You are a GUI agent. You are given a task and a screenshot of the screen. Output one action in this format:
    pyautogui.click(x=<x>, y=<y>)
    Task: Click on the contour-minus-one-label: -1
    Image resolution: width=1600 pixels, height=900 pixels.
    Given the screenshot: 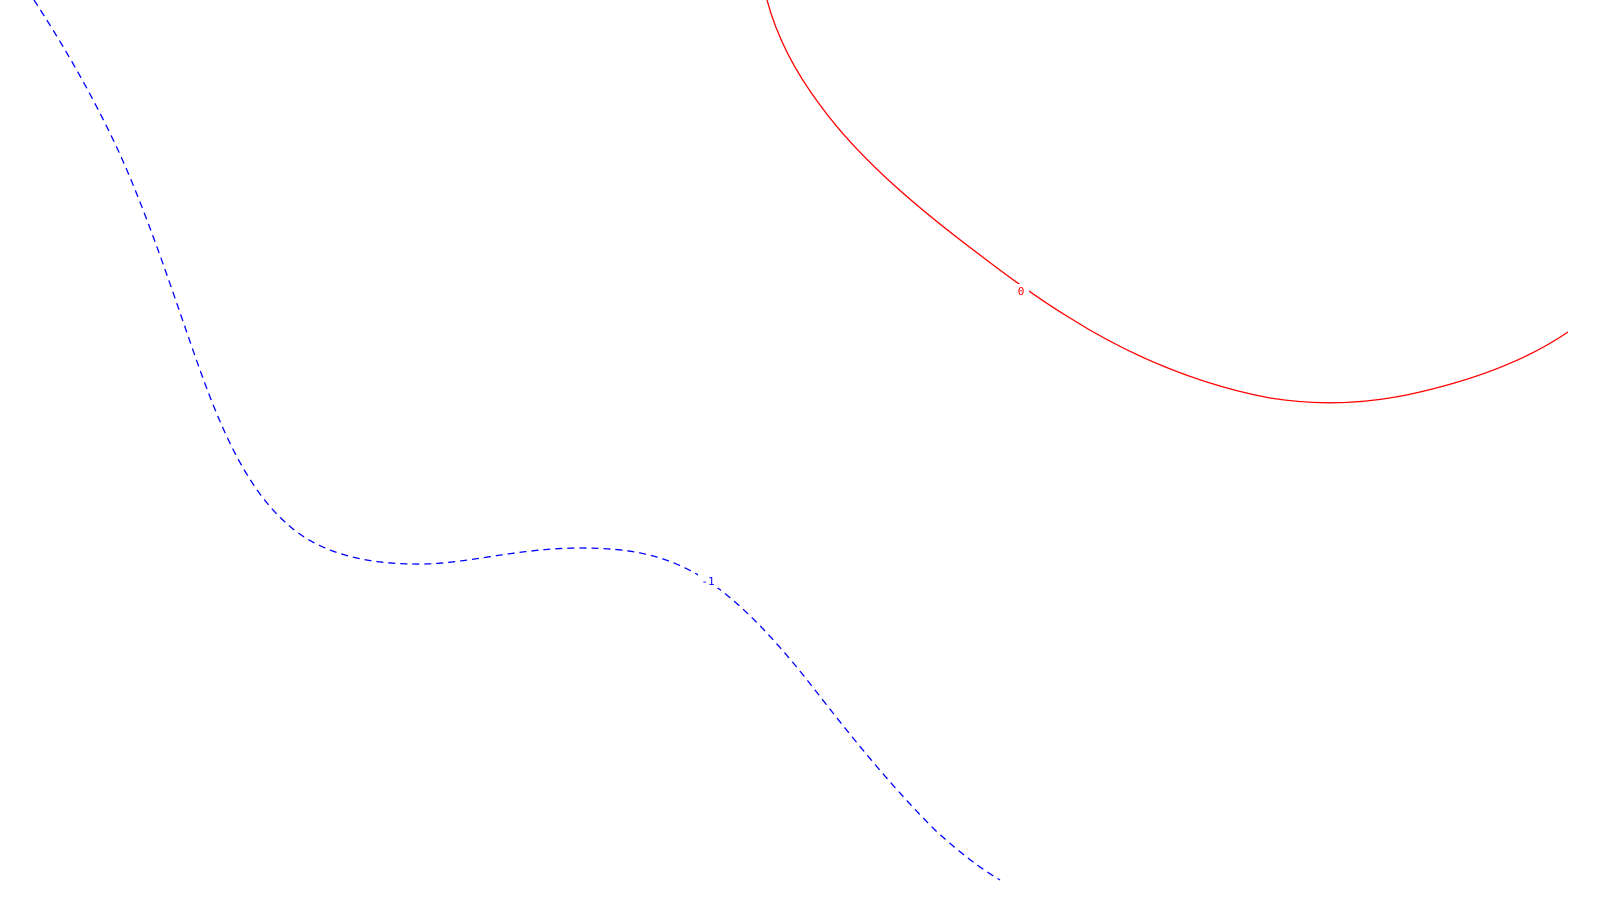 What is the action you would take?
    pyautogui.click(x=707, y=581)
    